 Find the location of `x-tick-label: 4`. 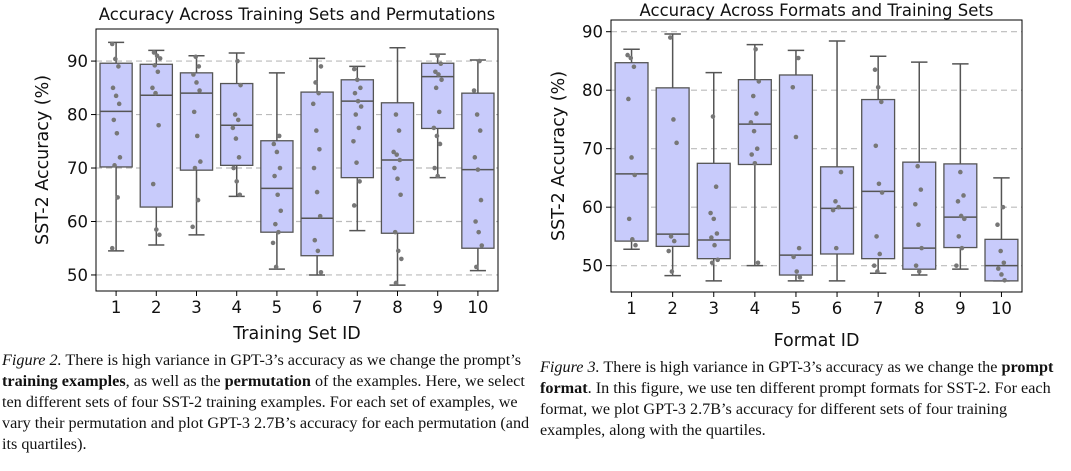

x-tick-label: 4 is located at coordinates (755, 308).